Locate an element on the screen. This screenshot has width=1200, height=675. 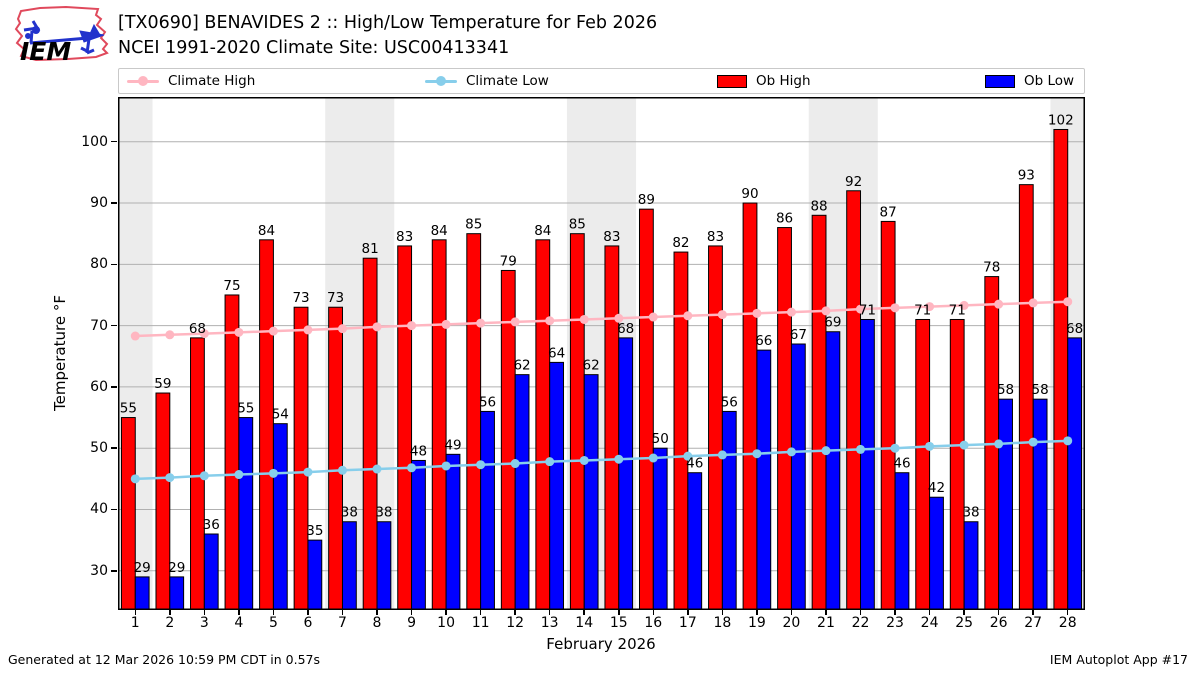
ob-low-legend-swatch is located at coordinates (1000, 81).